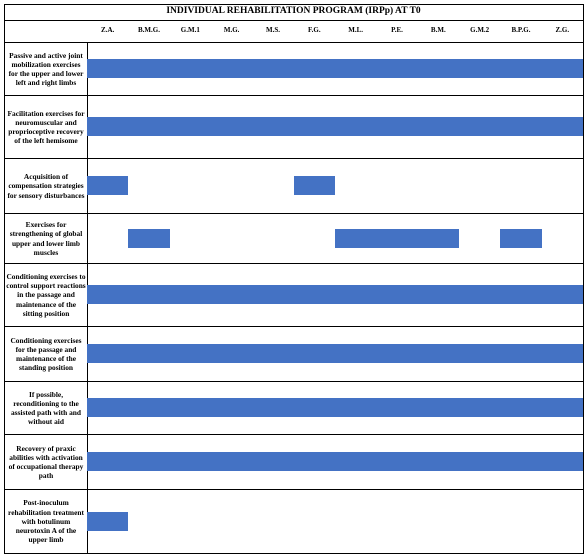 This screenshot has height=555, width=585. What do you see at coordinates (149, 30) in the screenshot?
I see `column-header: B.M.G.` at bounding box center [149, 30].